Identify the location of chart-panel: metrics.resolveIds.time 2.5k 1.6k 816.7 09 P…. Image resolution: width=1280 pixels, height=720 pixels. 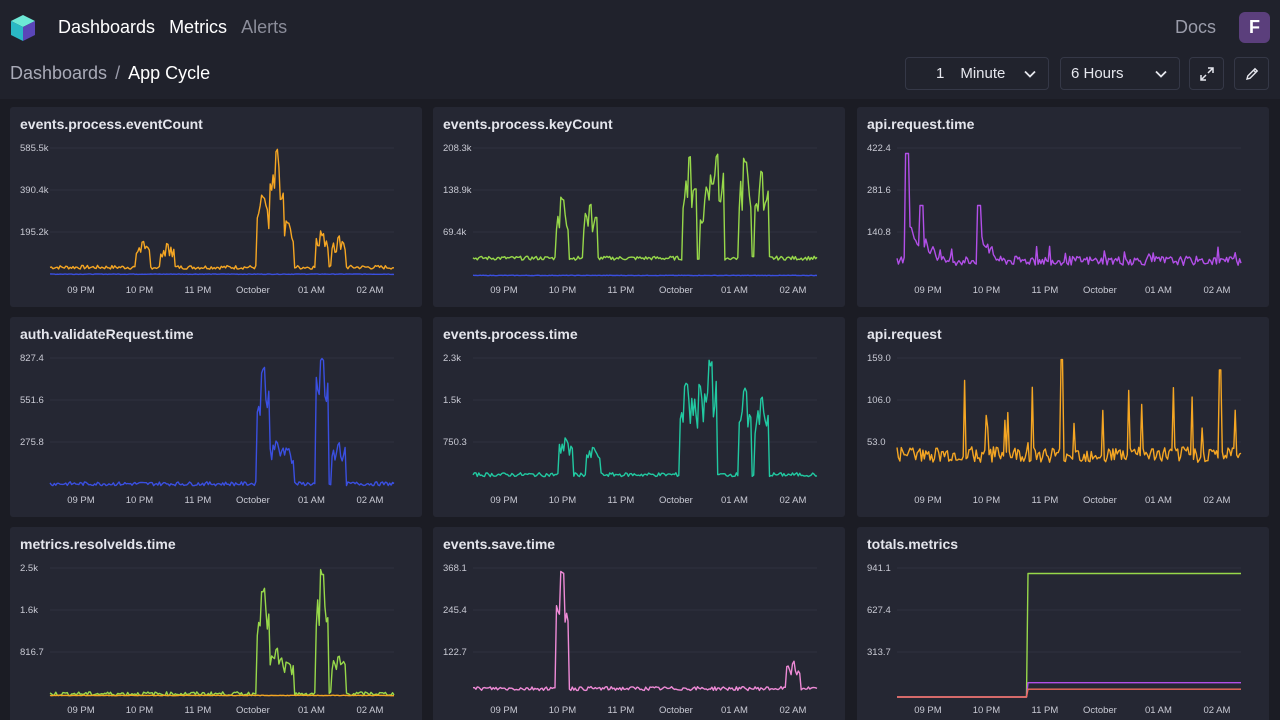
(216, 623).